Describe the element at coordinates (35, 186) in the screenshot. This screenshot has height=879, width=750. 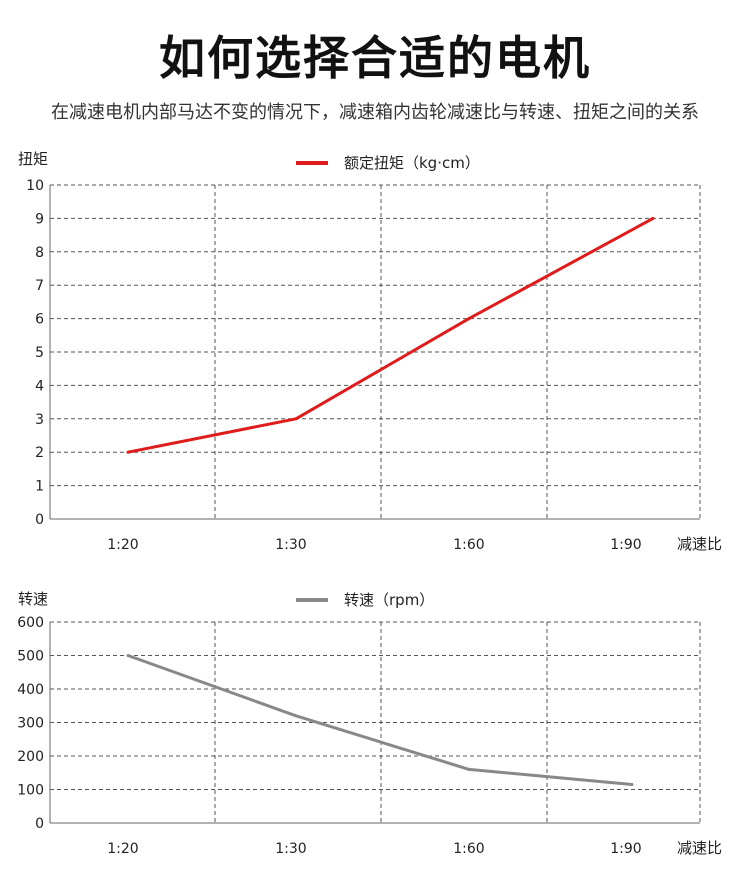
I see `y-tick-label: 10` at that location.